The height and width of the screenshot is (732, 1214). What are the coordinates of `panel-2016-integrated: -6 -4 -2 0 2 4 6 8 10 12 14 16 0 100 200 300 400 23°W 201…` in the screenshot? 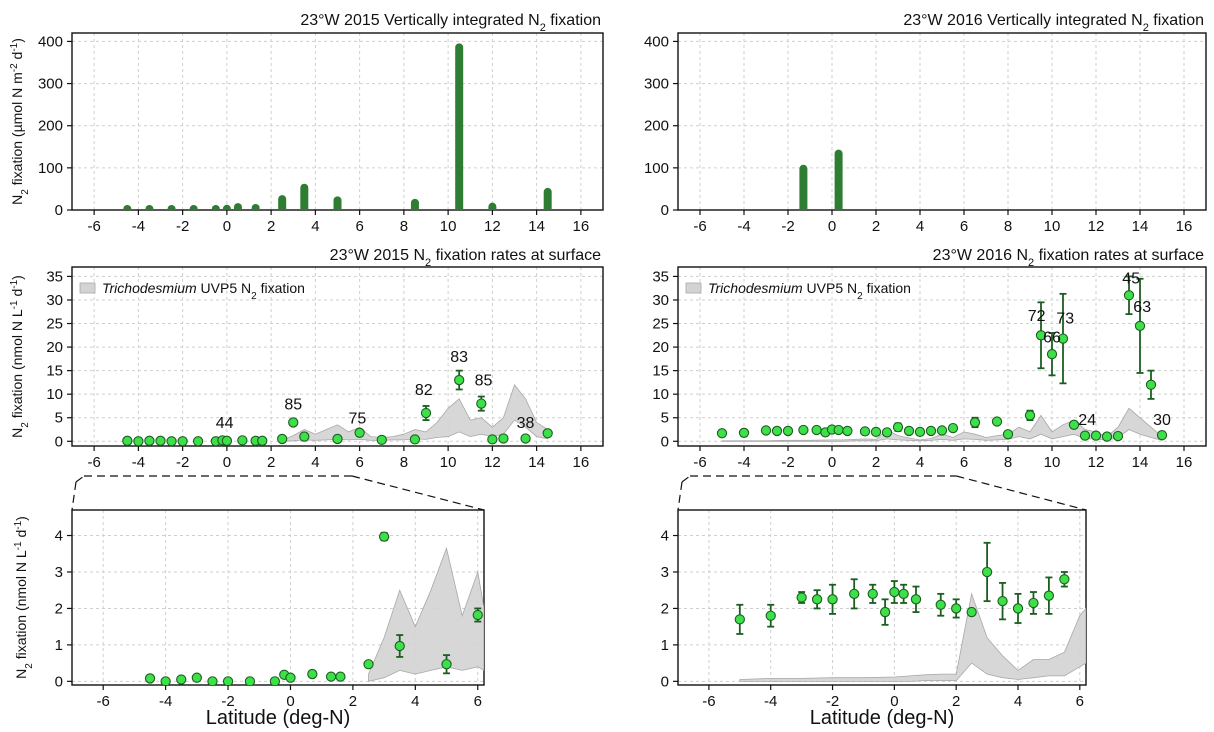 It's located at (925, 123).